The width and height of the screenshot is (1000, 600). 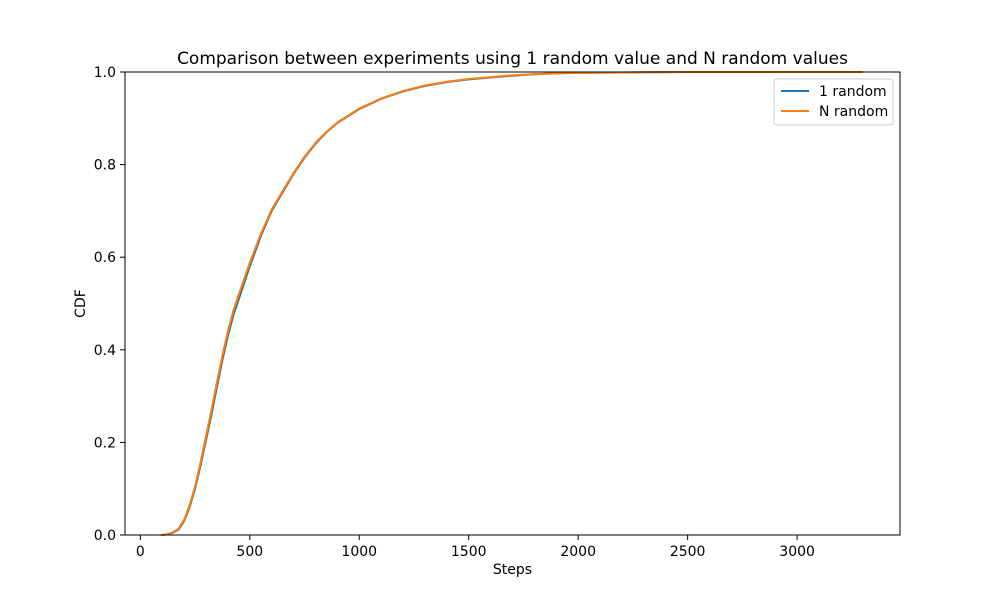 What do you see at coordinates (81, 303) in the screenshot?
I see `y-axis-label: CDF` at bounding box center [81, 303].